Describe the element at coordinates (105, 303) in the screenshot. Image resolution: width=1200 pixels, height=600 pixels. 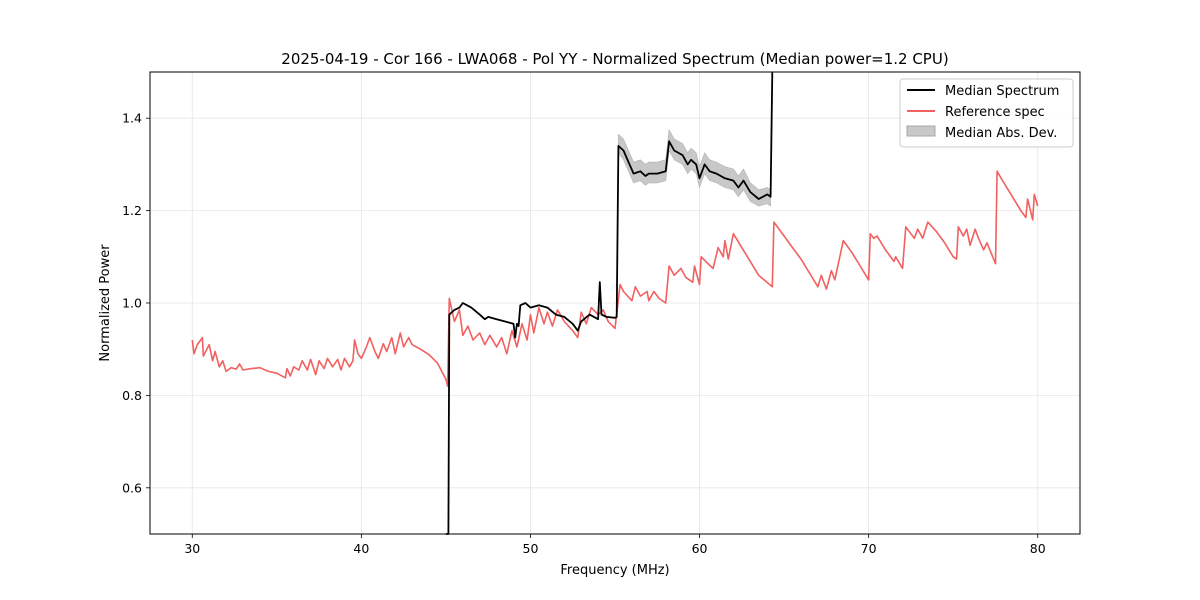
I see `y-axis-label: Normalized Power` at that location.